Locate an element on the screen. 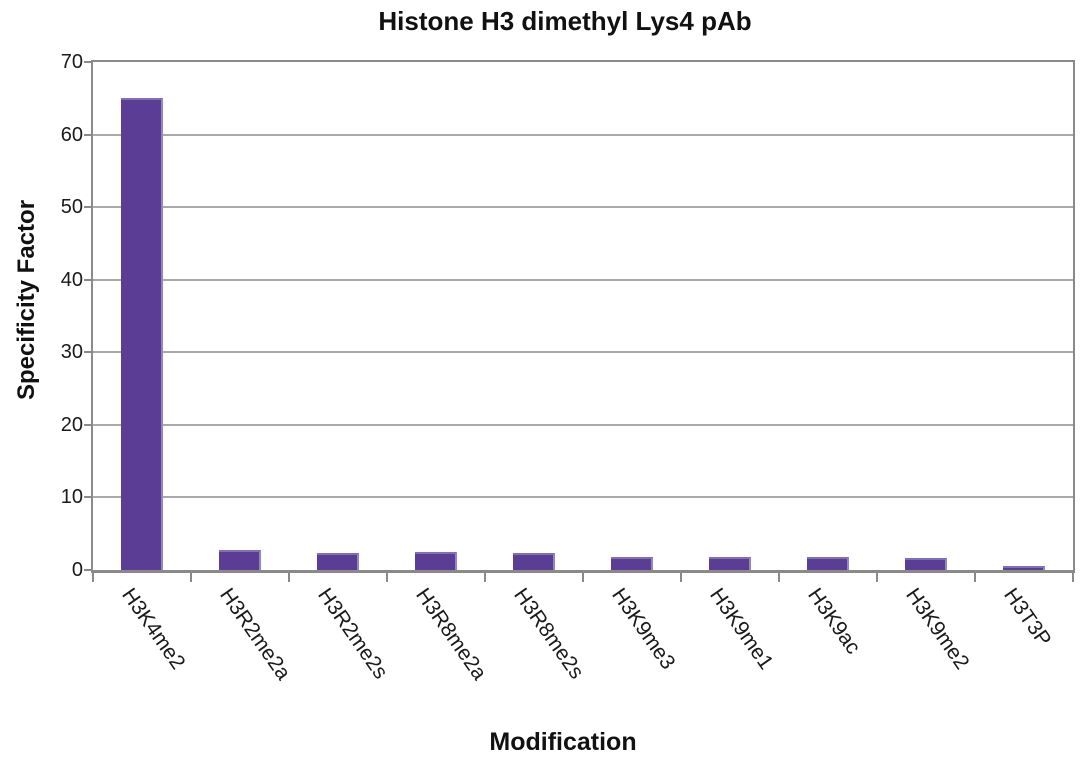 This screenshot has width=1080, height=772. y-tick-label-0: 0 is located at coordinates (77, 570).